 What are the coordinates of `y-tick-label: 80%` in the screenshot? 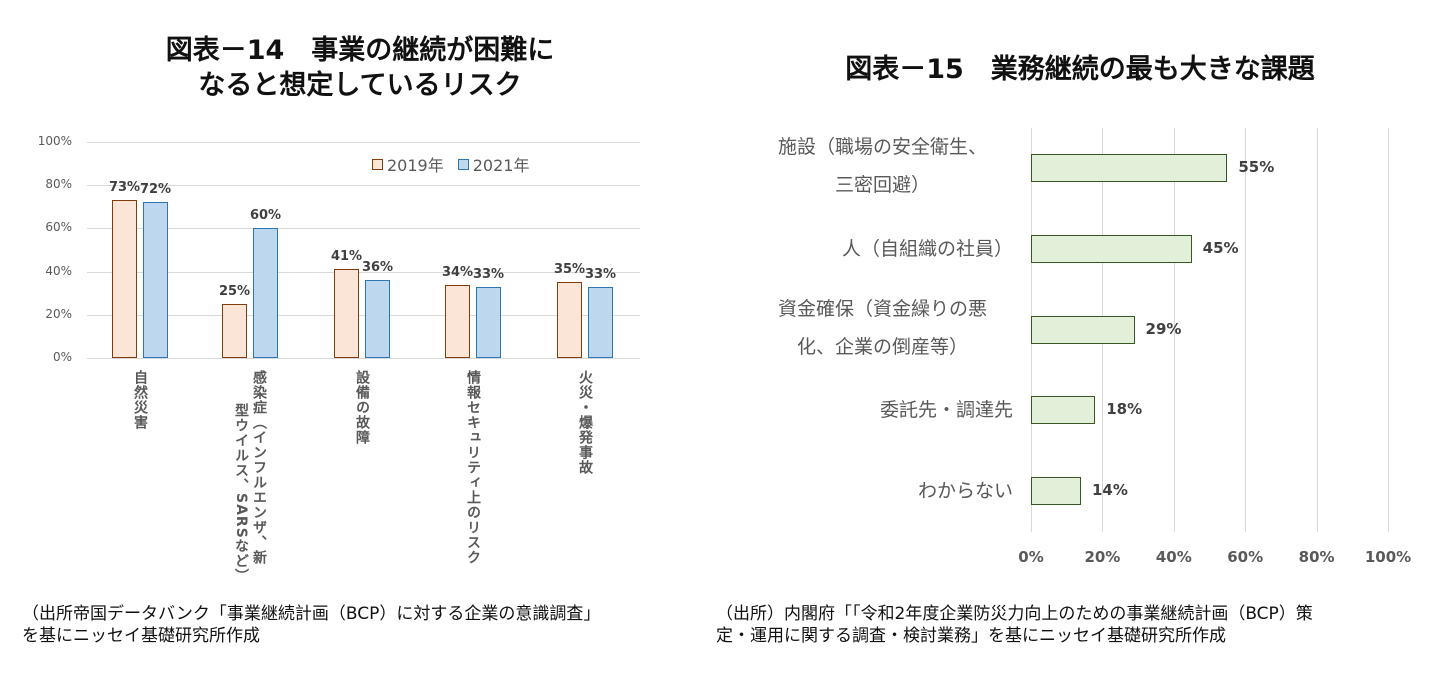 It's located at (58, 184).